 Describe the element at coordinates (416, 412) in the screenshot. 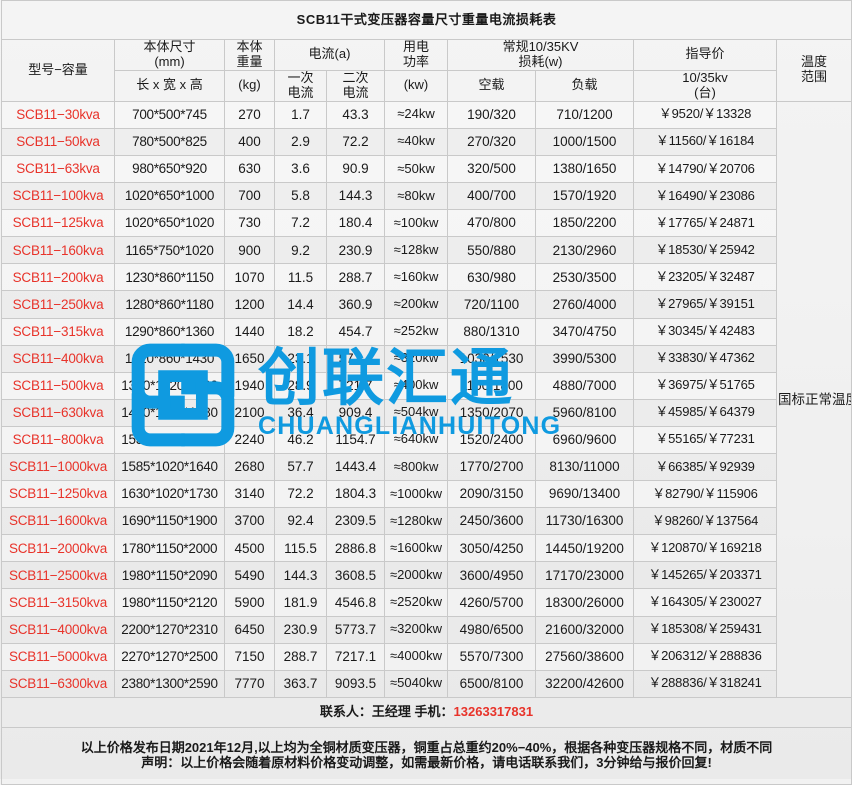

I see `cell-power: ≈504kw` at that location.